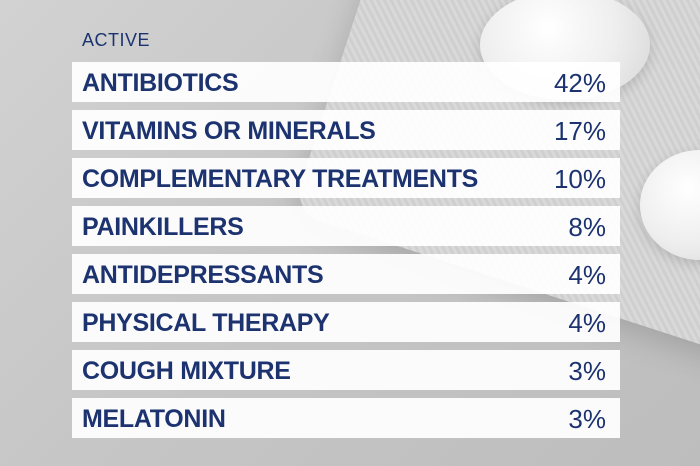  What do you see at coordinates (346, 322) in the screenshot?
I see `table-row: PHYSICAL THERAPY 4%` at bounding box center [346, 322].